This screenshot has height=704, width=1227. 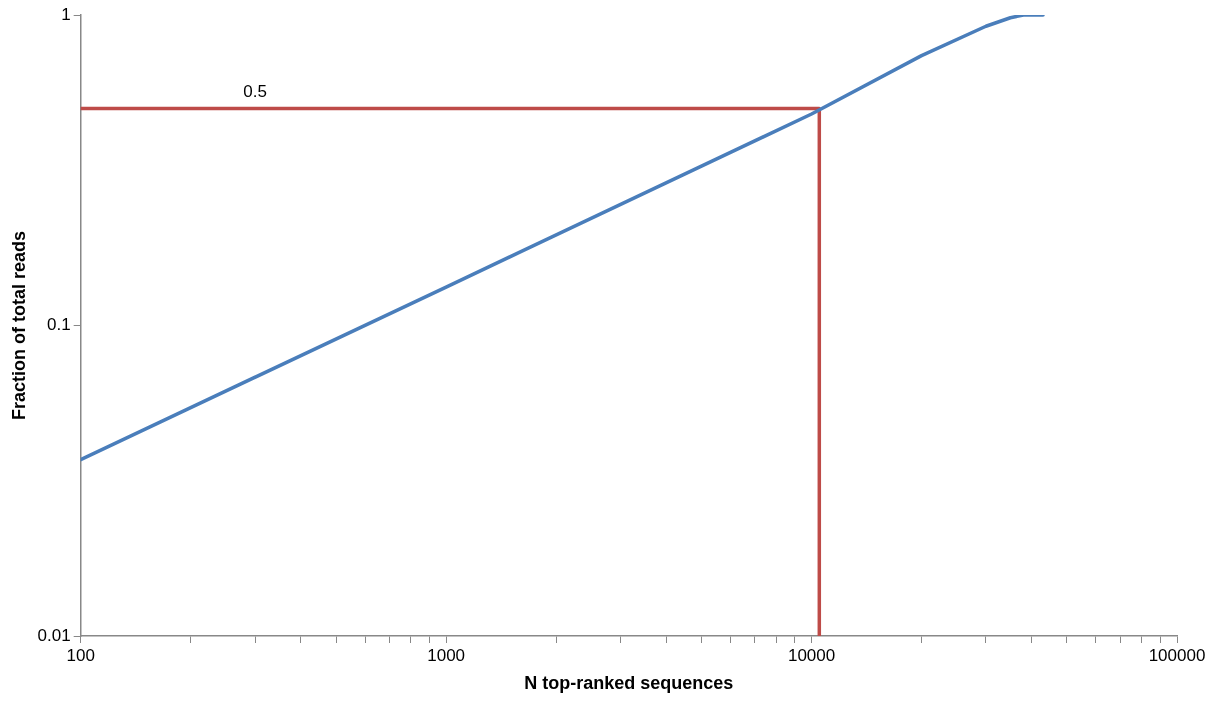 I want to click on x-tick-label: 10000, so click(x=811, y=655).